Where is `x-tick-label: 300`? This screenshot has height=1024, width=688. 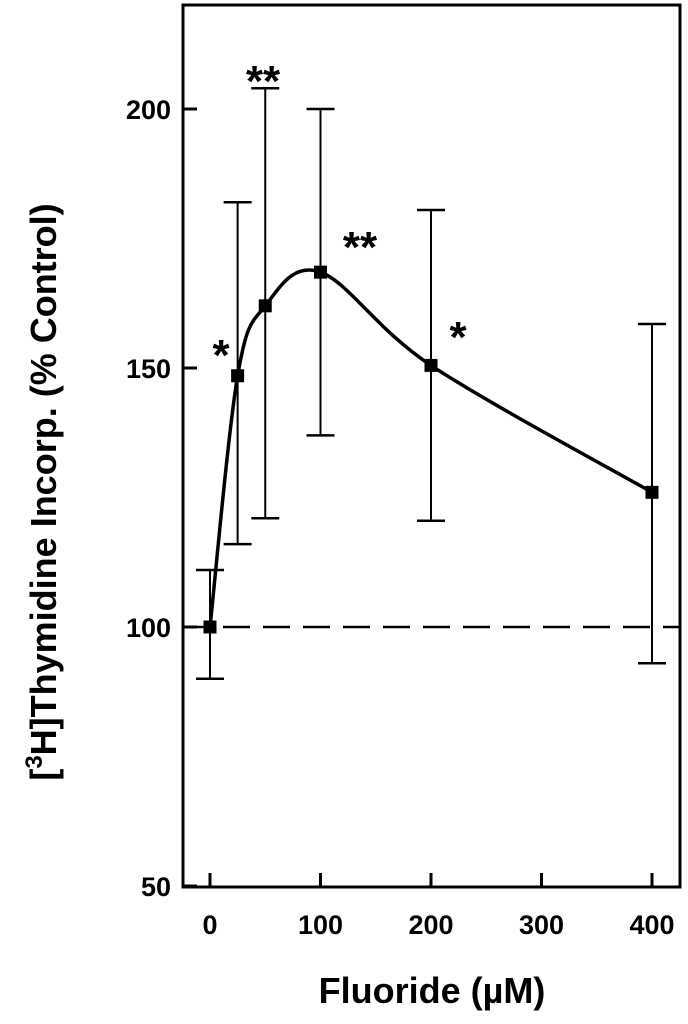
x-tick-label: 300 is located at coordinates (541, 925).